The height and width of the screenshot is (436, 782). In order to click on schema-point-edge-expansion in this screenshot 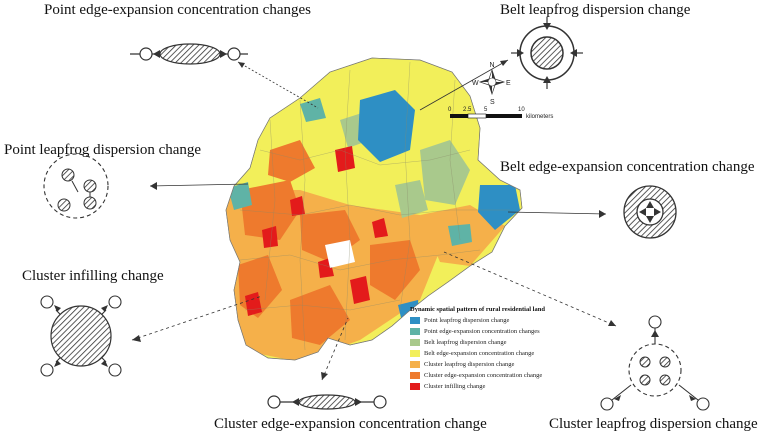, I will do `click(189, 54)`.